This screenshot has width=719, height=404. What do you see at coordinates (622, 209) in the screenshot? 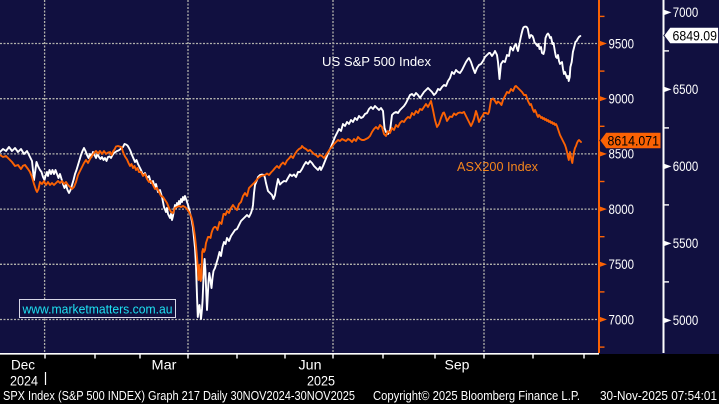
I see `svg-text: 8000` at bounding box center [622, 209].